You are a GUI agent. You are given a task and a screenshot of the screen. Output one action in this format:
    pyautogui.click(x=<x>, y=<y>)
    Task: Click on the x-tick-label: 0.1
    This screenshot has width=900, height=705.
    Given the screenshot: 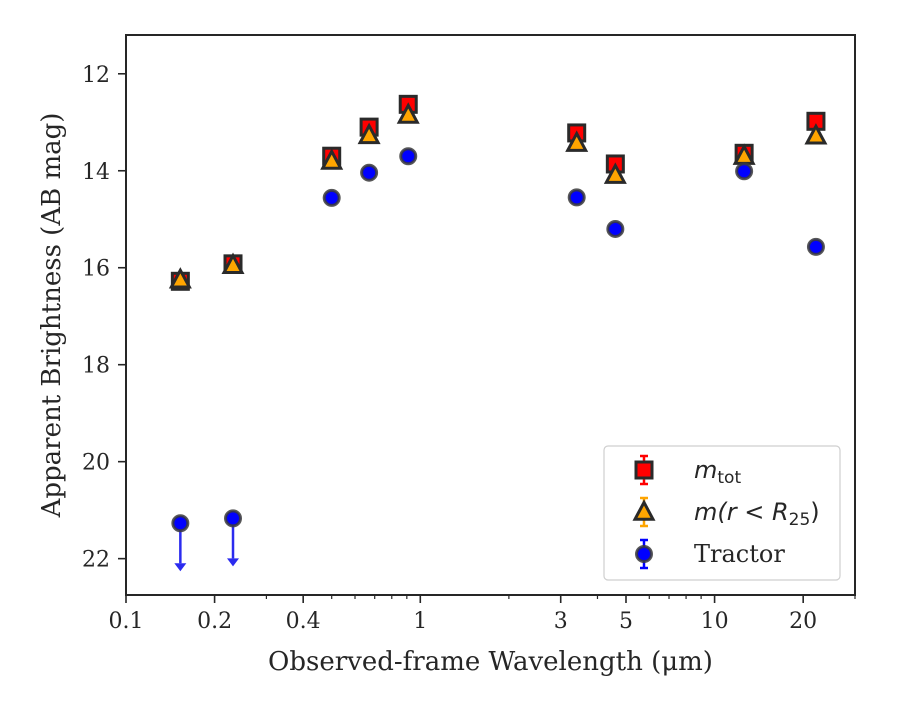 What is the action you would take?
    pyautogui.click(x=126, y=621)
    